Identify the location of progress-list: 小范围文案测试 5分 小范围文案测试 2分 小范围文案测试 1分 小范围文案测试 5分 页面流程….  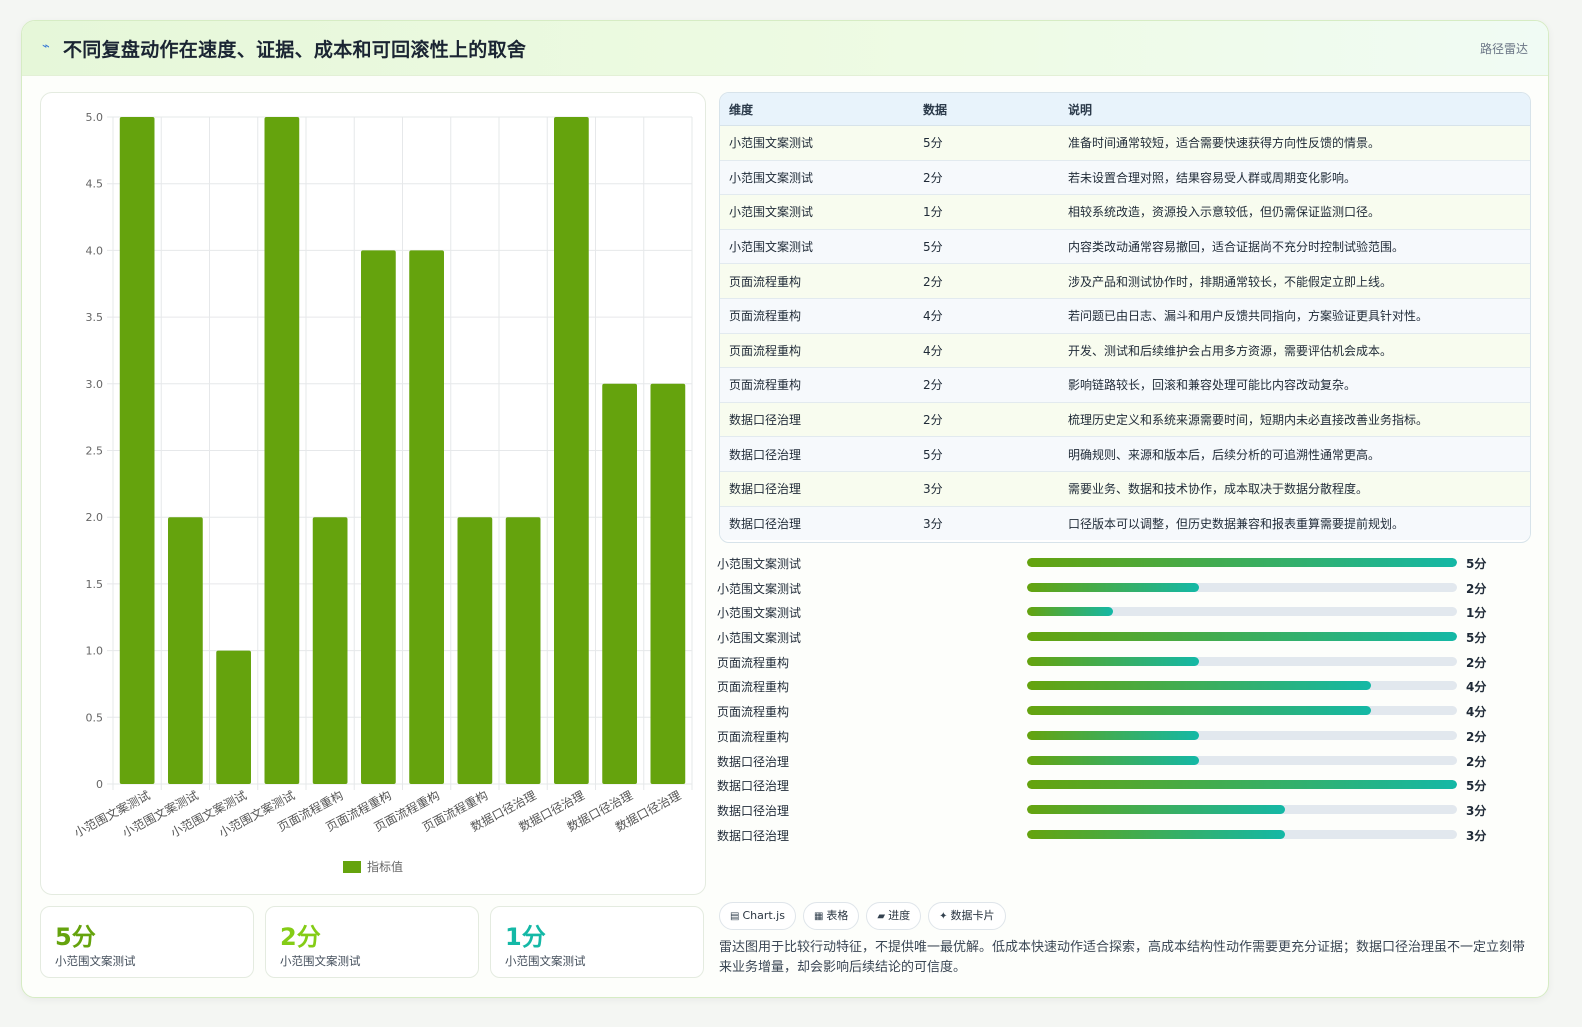
(1117, 699).